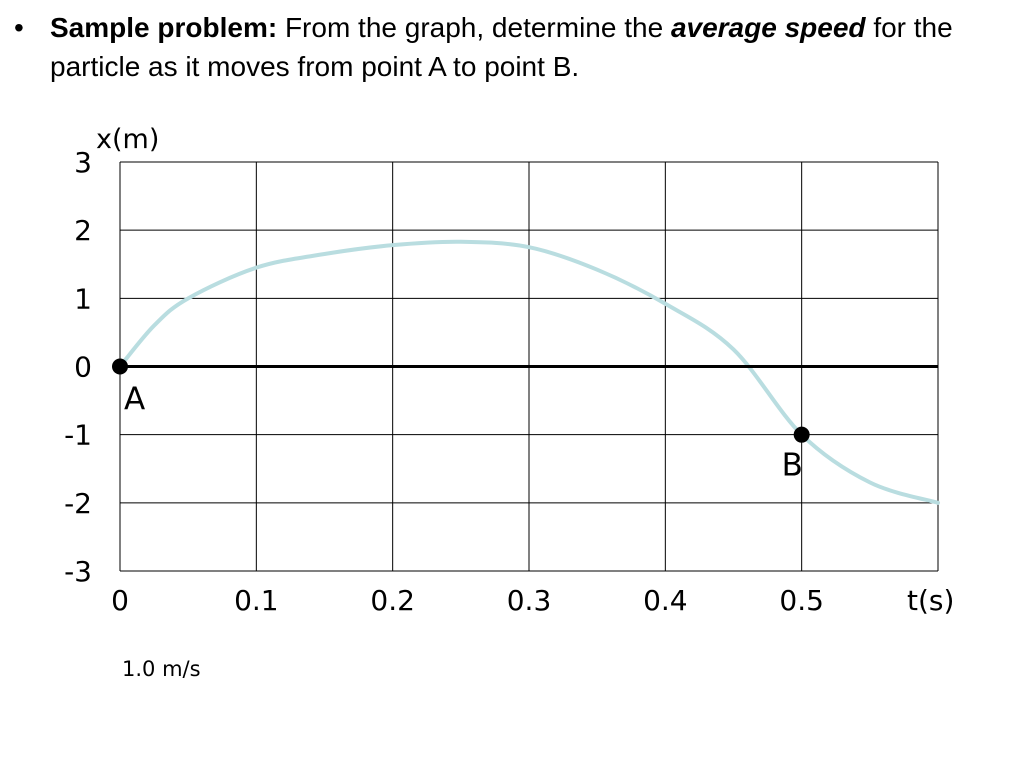 The height and width of the screenshot is (768, 1024). I want to click on x-tick-label: 0.2, so click(392, 600).